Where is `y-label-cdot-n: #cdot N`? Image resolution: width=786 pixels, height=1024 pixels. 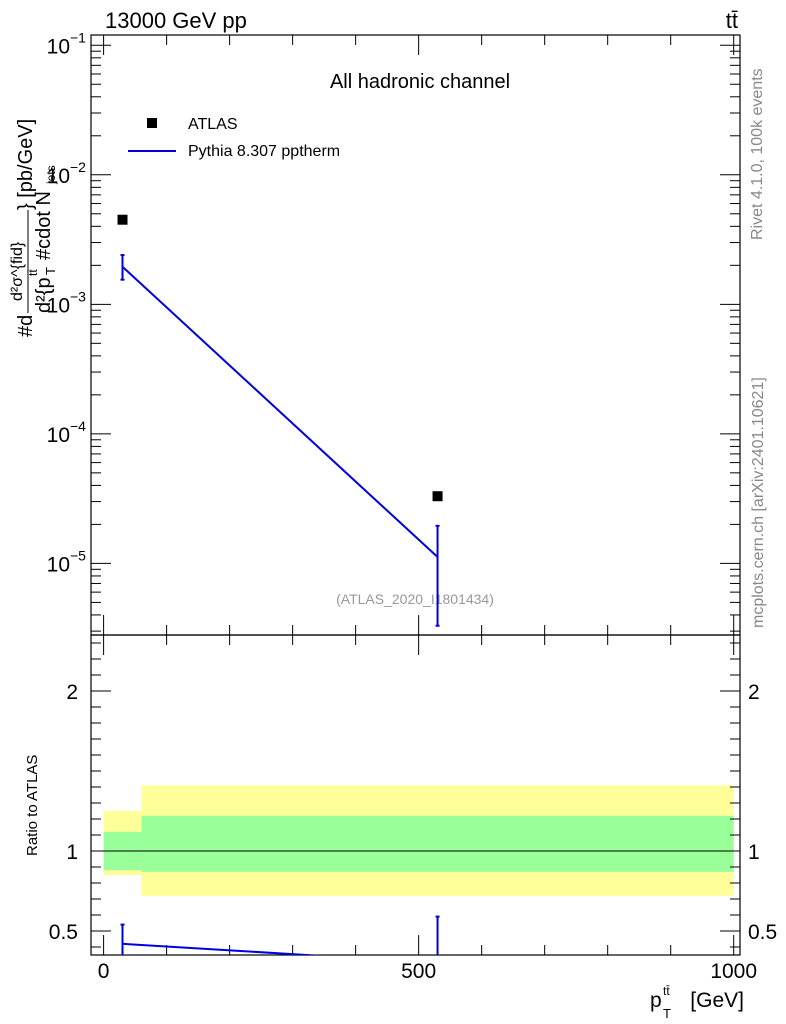
y-label-cdot-n: #cdot N is located at coordinates (44, 225).